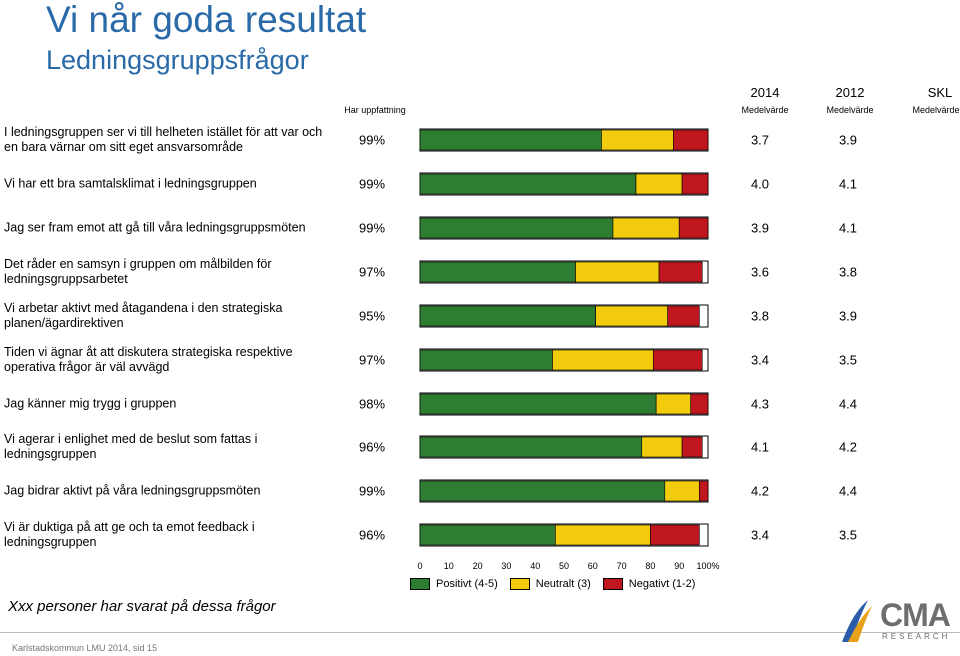 This screenshot has height=656, width=960. What do you see at coordinates (420, 584) in the screenshot?
I see `legend-swatch-positive` at bounding box center [420, 584].